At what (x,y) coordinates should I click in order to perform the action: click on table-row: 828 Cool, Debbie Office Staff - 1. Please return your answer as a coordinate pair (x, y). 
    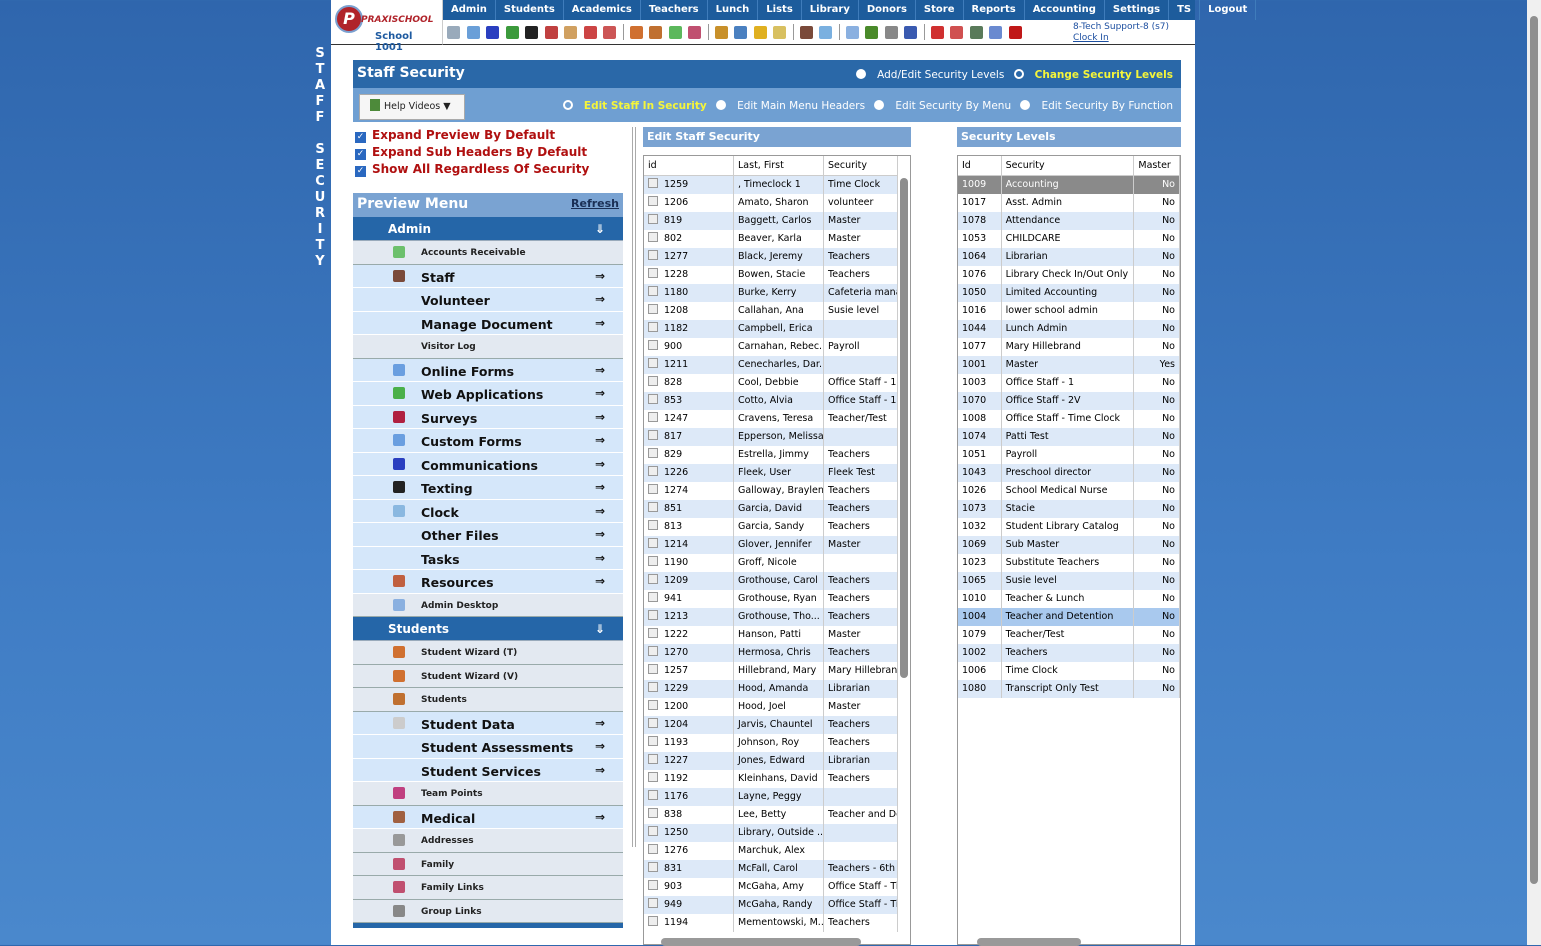
    Looking at the image, I should click on (777, 383).